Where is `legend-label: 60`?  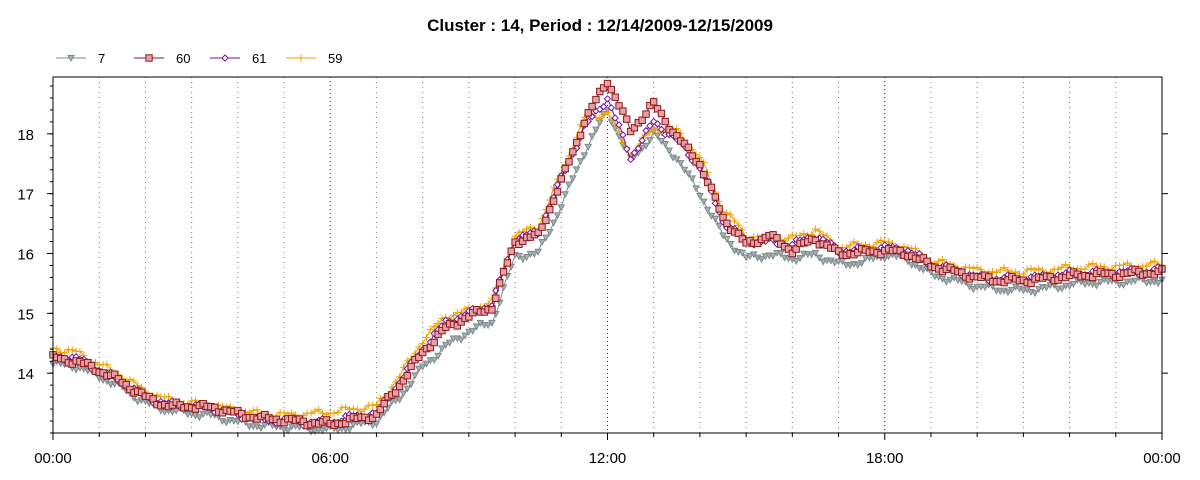 legend-label: 60 is located at coordinates (183, 58).